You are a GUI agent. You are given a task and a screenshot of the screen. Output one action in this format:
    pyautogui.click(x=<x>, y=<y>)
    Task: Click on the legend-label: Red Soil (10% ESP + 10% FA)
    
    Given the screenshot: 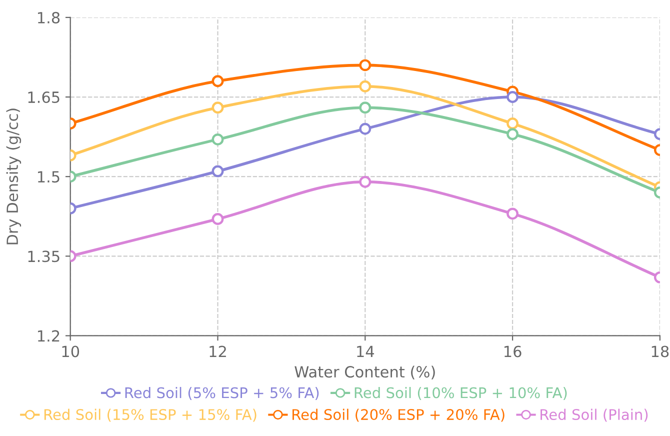 What is the action you would take?
    pyautogui.click(x=460, y=393)
    